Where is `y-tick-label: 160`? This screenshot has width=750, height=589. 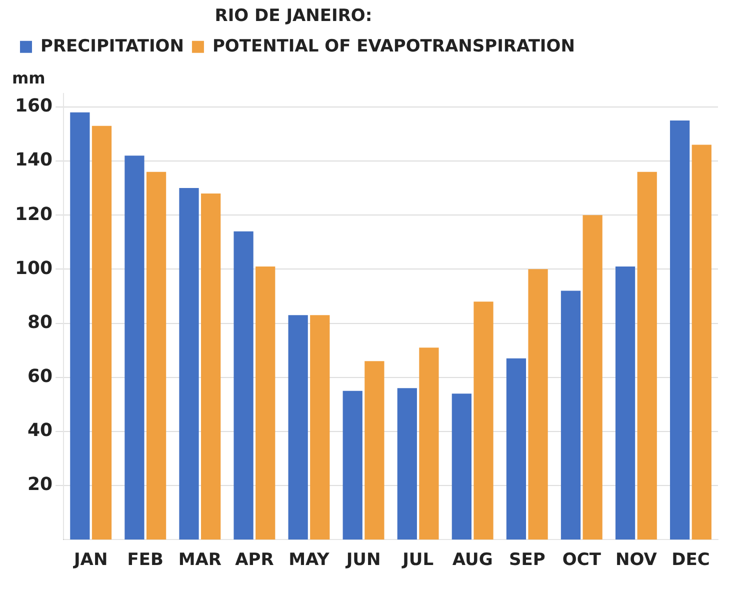
y-tick-label: 160 is located at coordinates (33, 106).